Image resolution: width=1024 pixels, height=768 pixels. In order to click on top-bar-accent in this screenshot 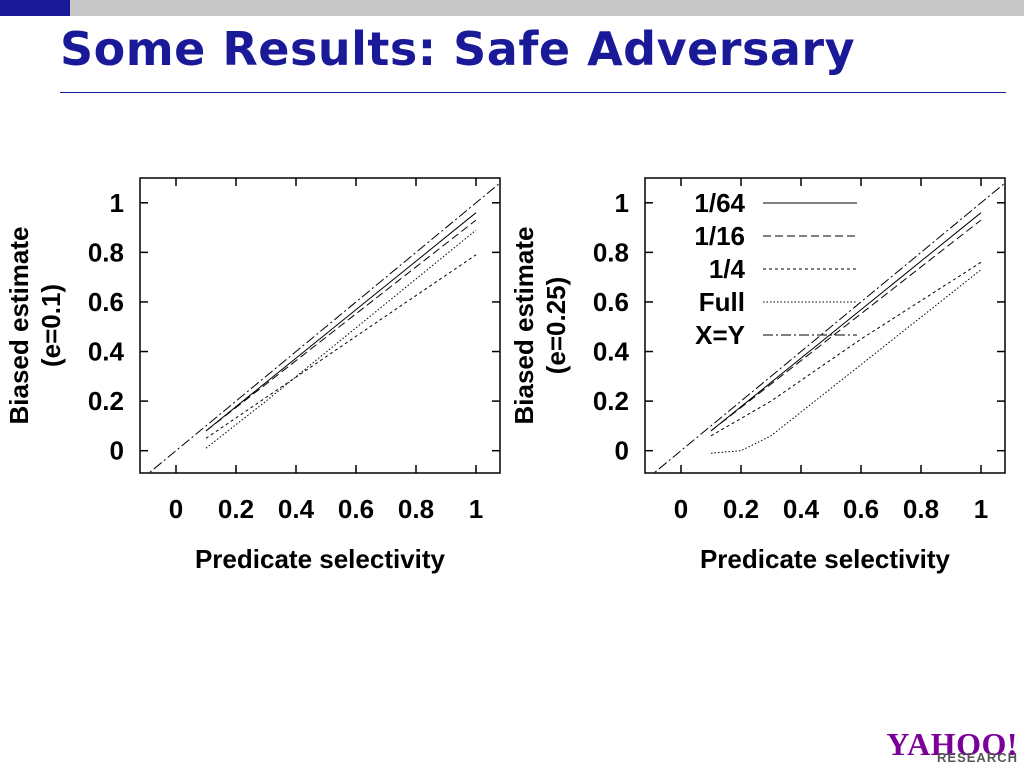, I will do `click(35, 8)`.